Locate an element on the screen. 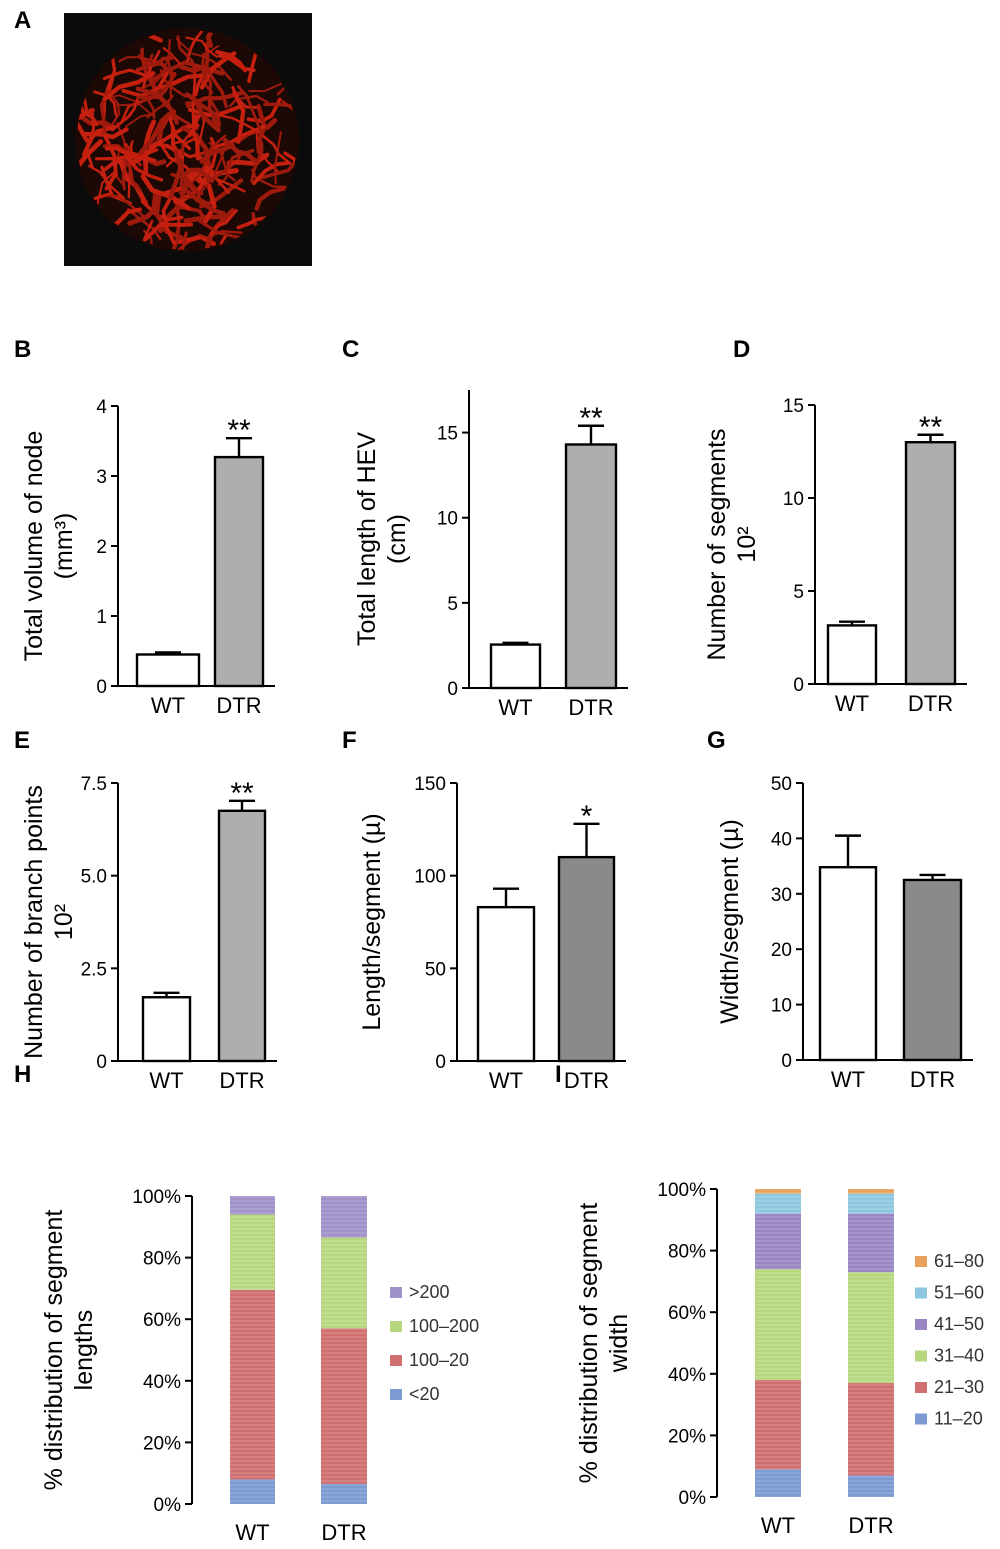 Image resolution: width=1000 pixels, height=1549 pixels. y-tick-label: 0 is located at coordinates (798, 685).